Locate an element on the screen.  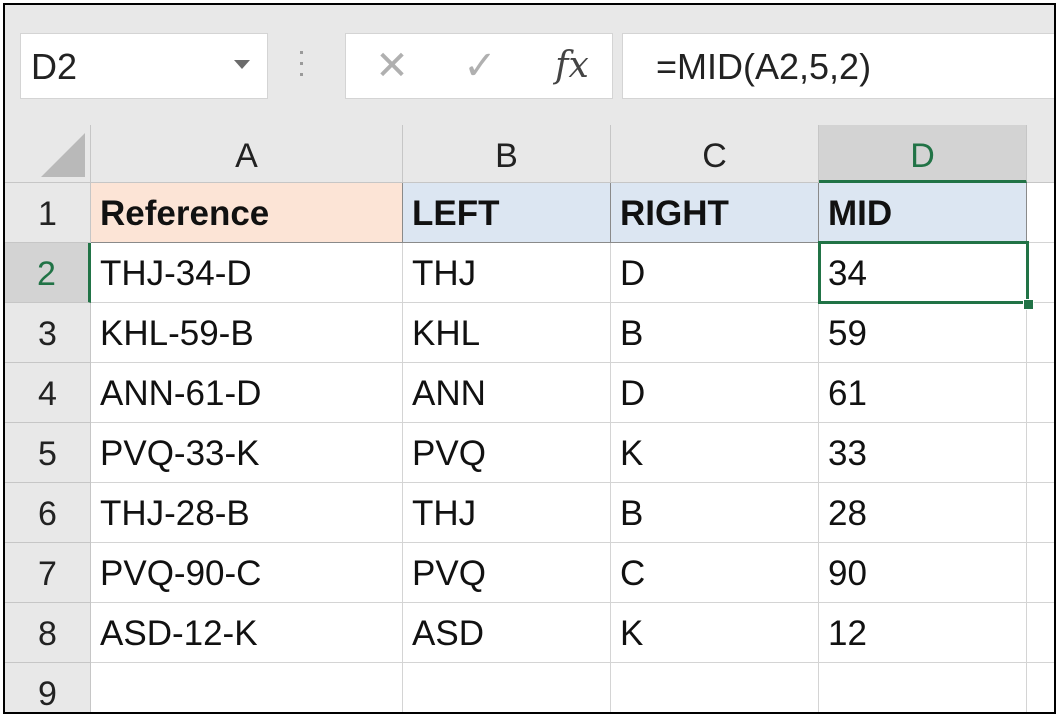
name-box: D2 is located at coordinates (144, 66).